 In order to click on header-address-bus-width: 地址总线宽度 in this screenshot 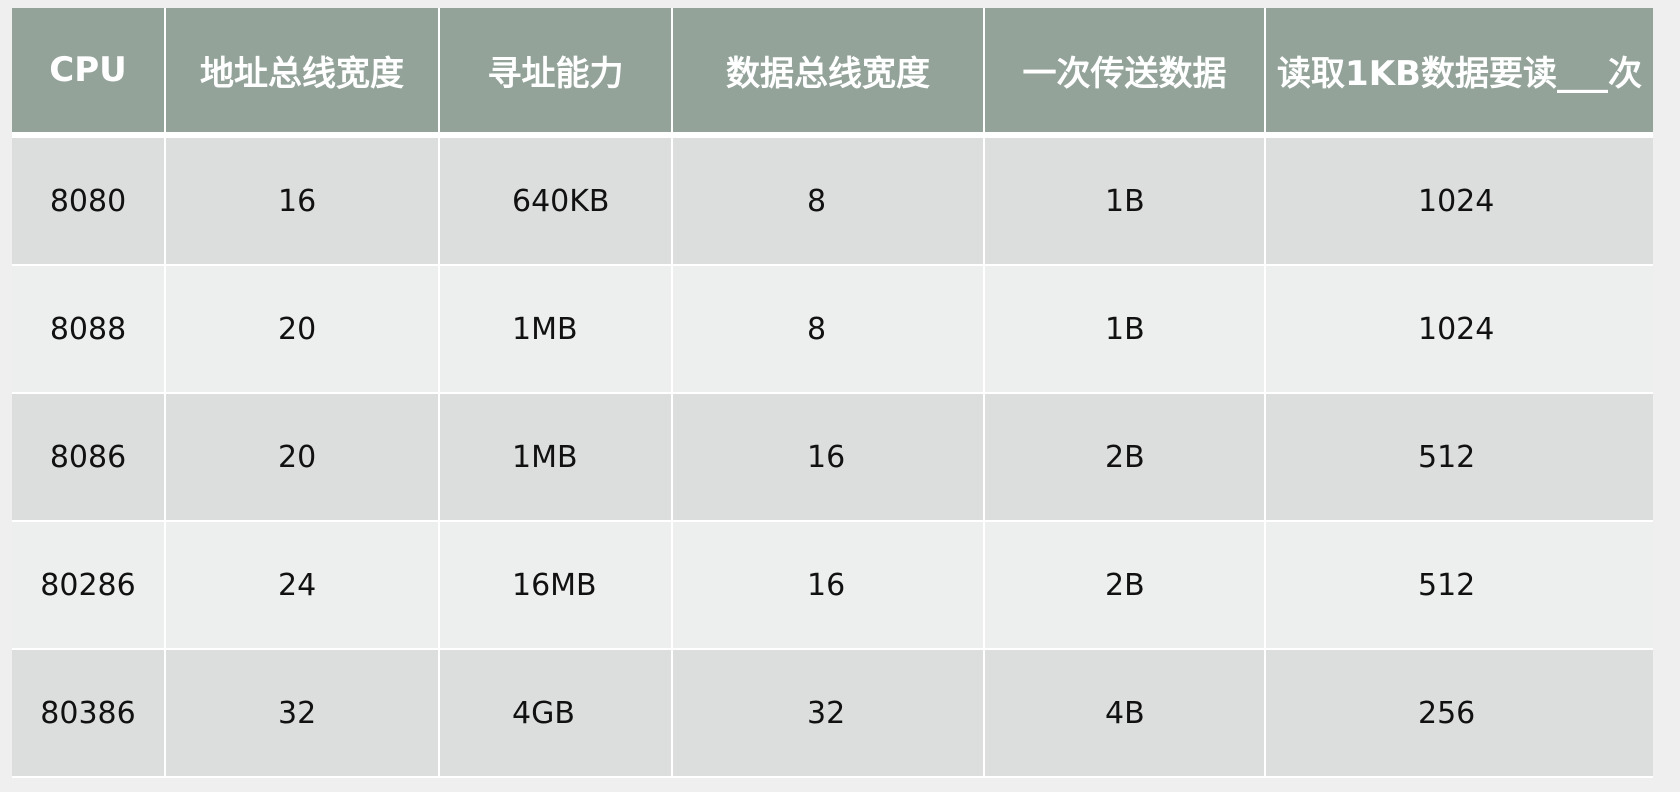, I will do `click(303, 73)`.